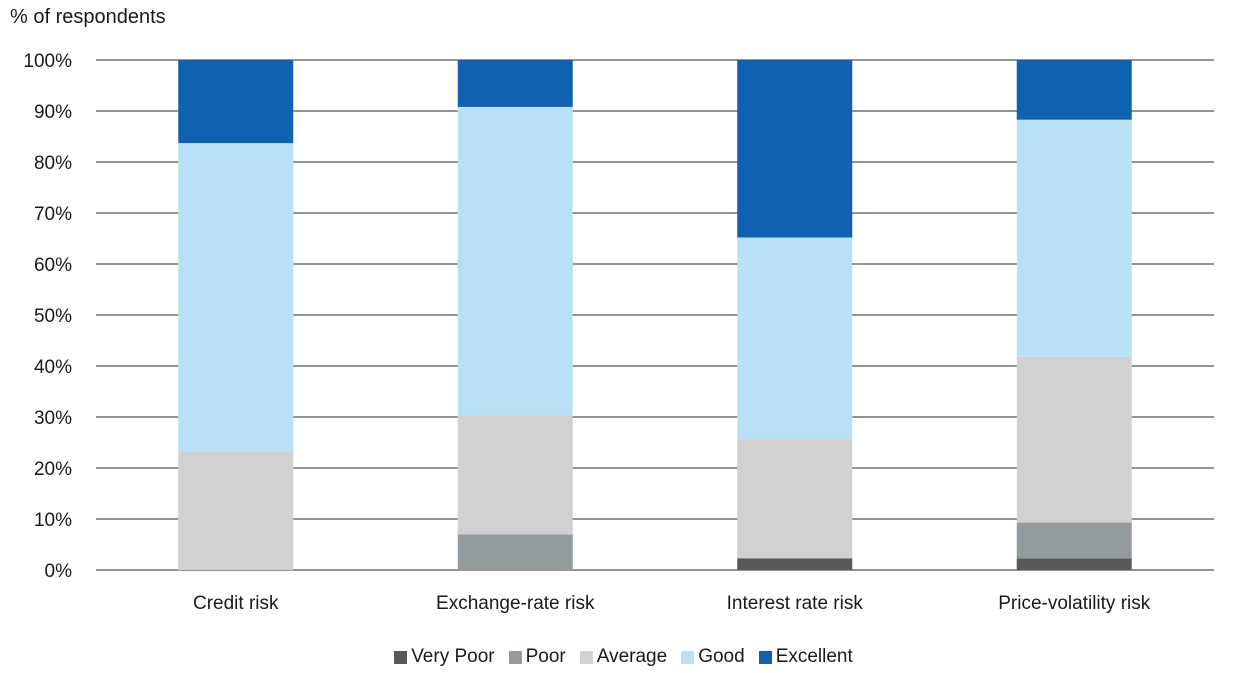 Image resolution: width=1247 pixels, height=673 pixels. Describe the element at coordinates (53, 265) in the screenshot. I see `y-tick-label: 60%` at that location.